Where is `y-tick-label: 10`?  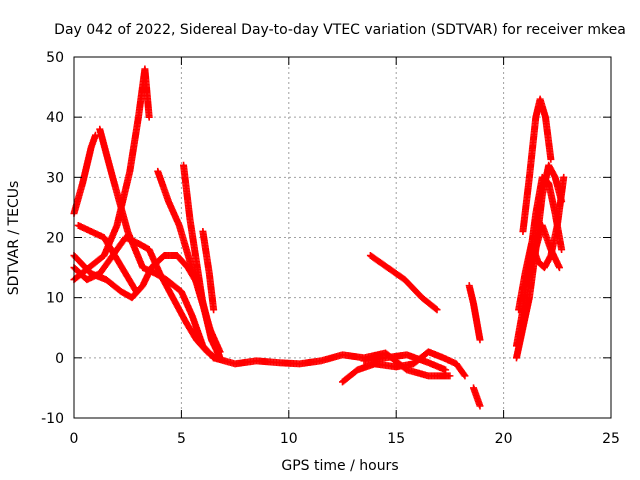
y-tick-label: 10 is located at coordinates (55, 299).